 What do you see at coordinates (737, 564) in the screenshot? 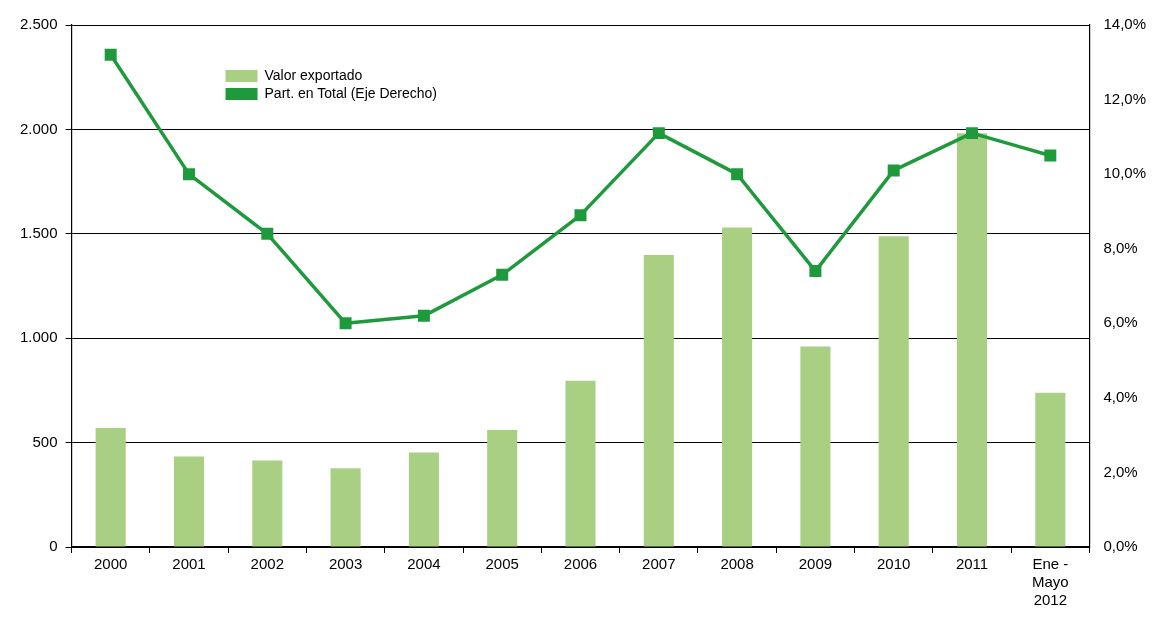
I see `x-tick-label: 2008` at bounding box center [737, 564].